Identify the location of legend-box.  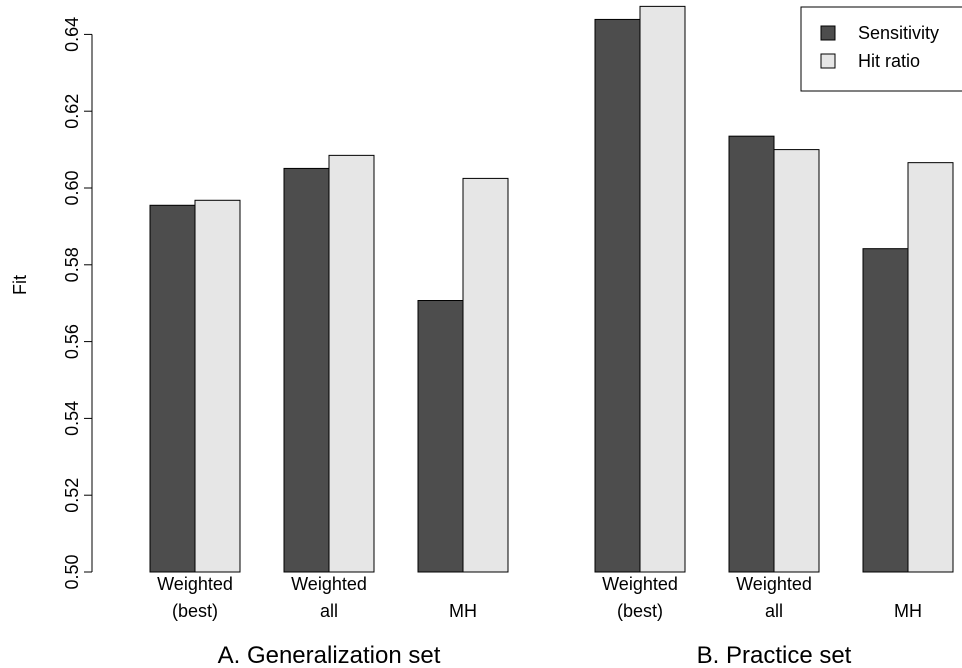
(881, 49).